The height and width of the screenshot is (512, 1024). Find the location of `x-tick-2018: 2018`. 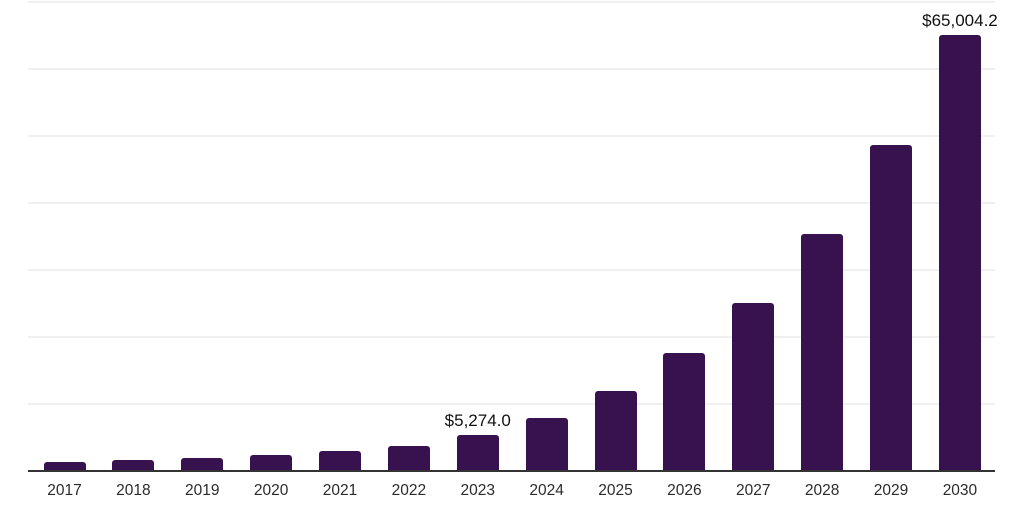

x-tick-2018: 2018 is located at coordinates (133, 490).